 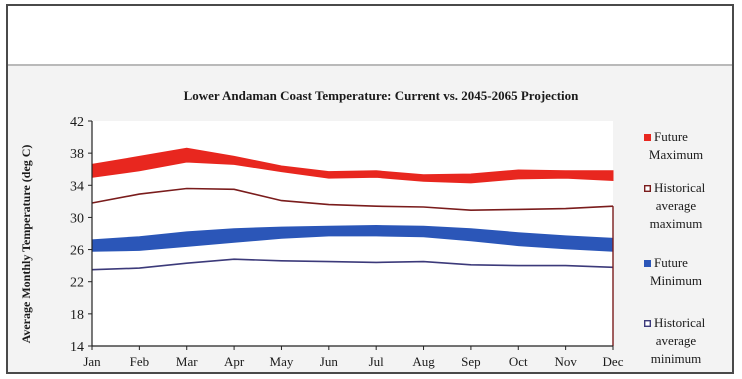 What do you see at coordinates (565, 361) in the screenshot?
I see `x-tick-label: Nov` at bounding box center [565, 361].